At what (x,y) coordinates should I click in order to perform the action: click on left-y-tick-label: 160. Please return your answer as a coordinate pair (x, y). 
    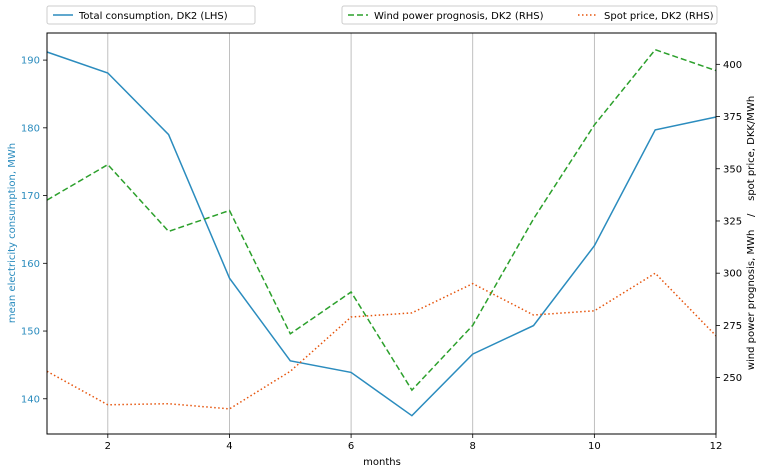
    Looking at the image, I should click on (30, 264).